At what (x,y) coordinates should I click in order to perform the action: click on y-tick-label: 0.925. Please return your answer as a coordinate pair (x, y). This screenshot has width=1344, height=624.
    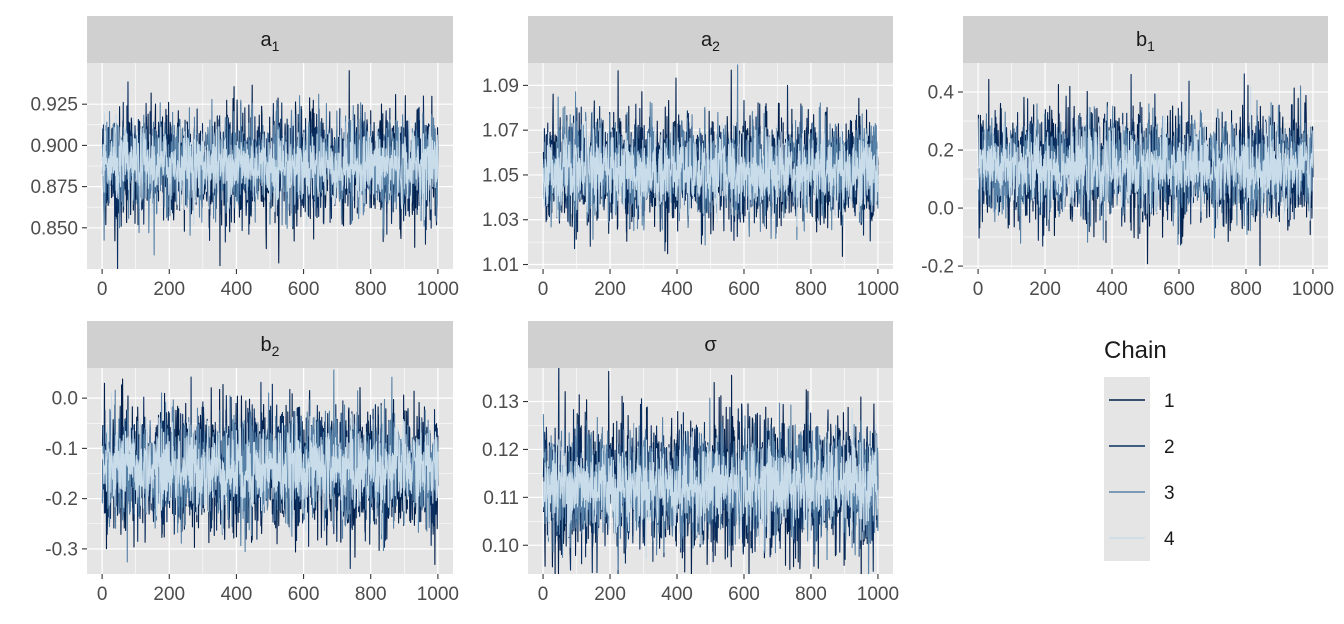
    Looking at the image, I should click on (54, 105).